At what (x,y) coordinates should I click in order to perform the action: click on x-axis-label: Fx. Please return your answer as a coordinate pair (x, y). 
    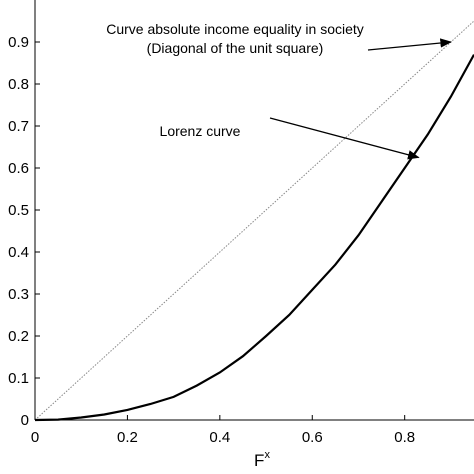
    Looking at the image, I should click on (262, 459).